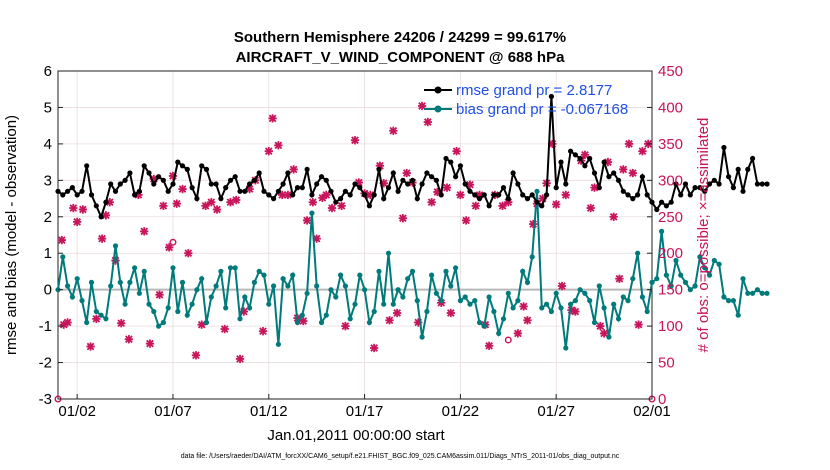  I want to click on tick-label-x: 01/12, so click(269, 411).